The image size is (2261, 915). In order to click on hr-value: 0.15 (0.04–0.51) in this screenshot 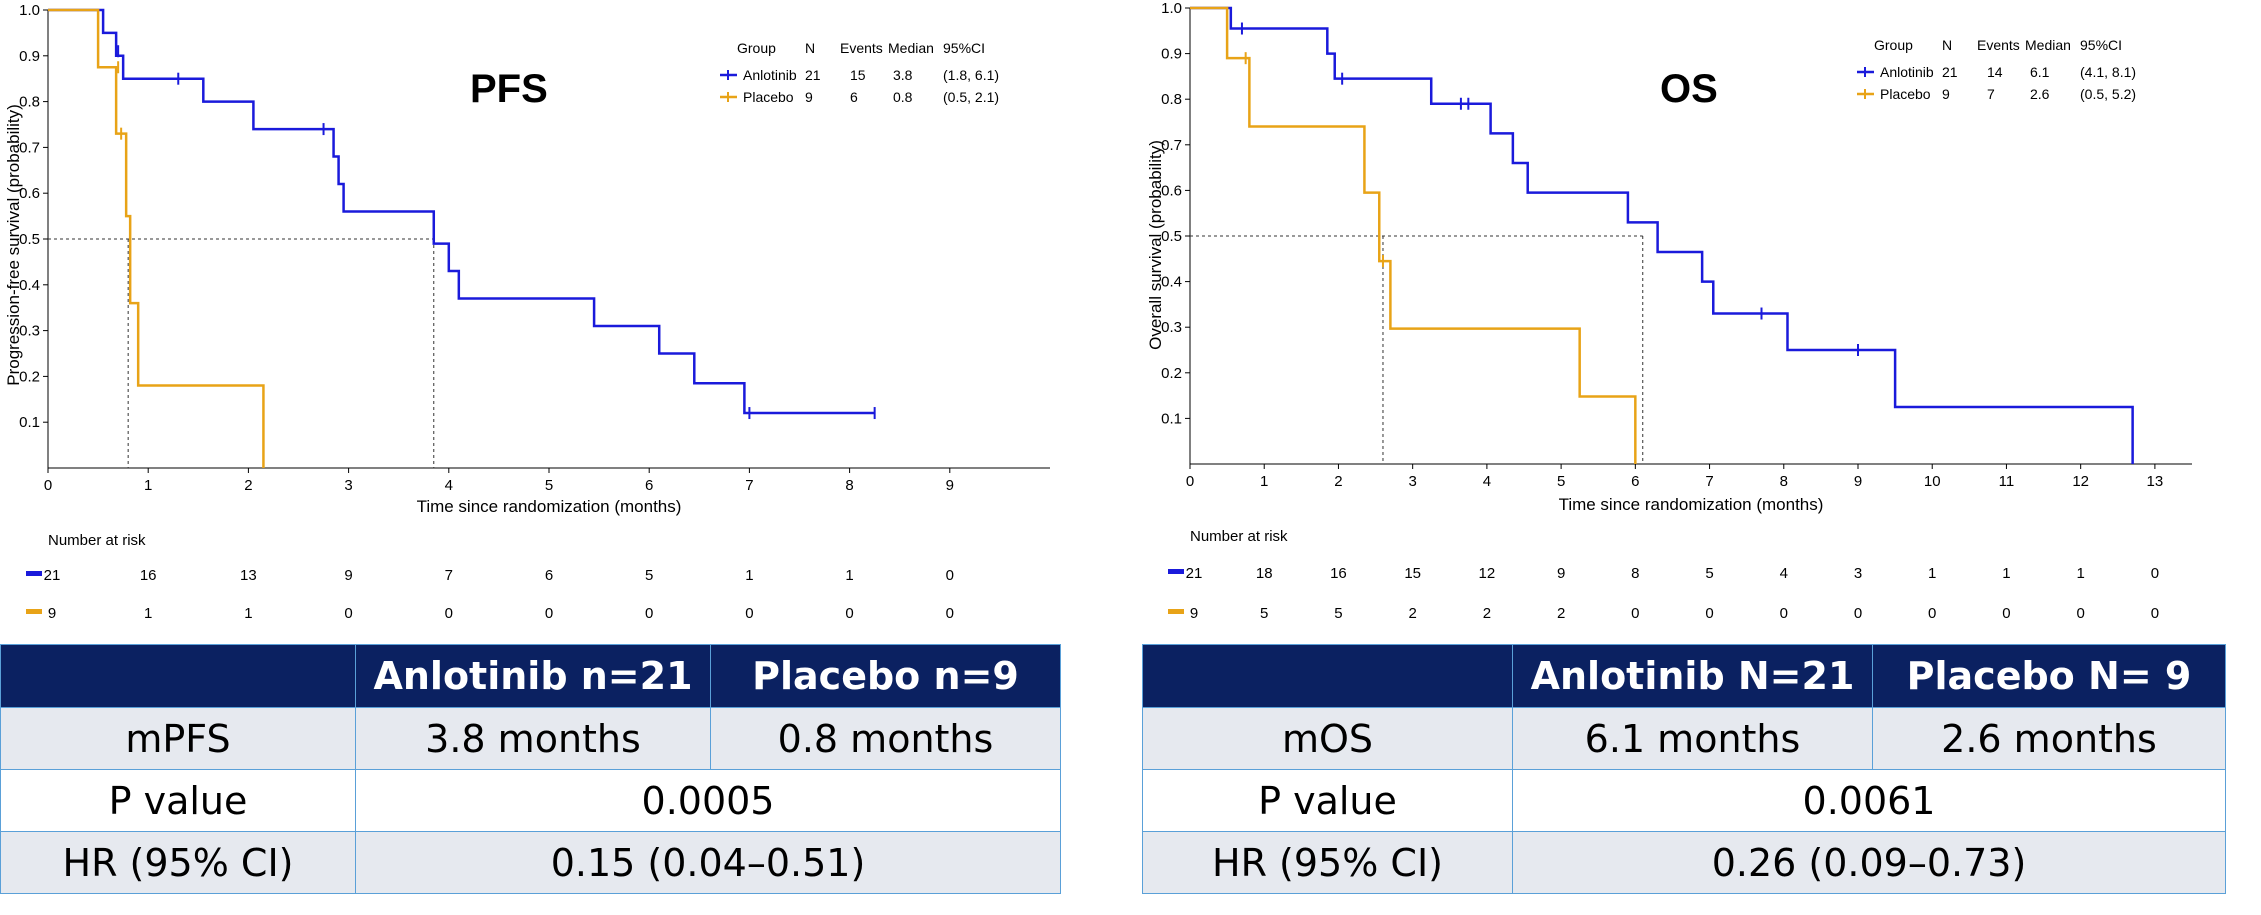, I will do `click(708, 862)`.